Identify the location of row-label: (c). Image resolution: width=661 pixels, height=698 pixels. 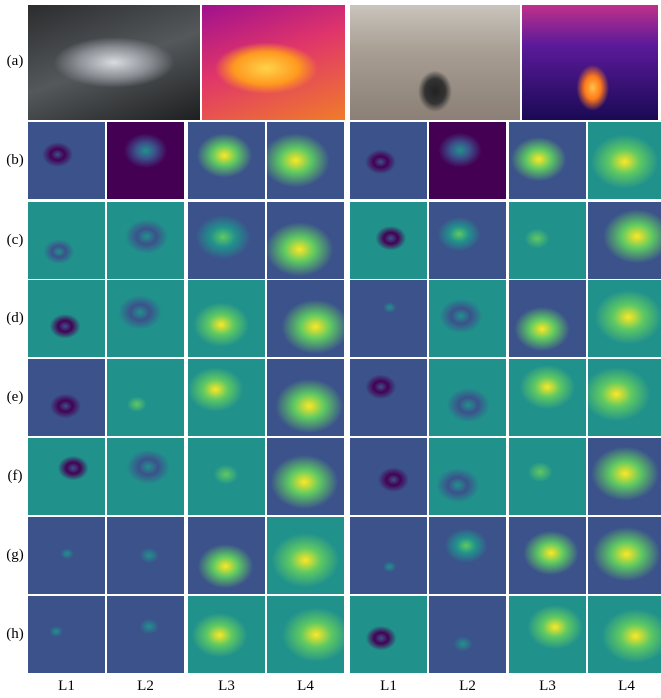
(15, 239).